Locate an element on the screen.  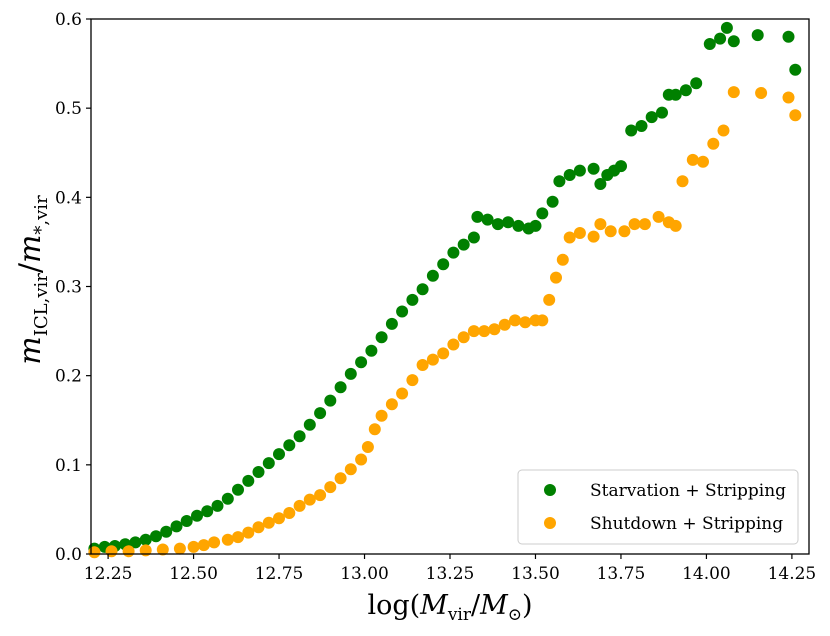
y-tick-label-2: 0.2 is located at coordinates (68, 377).